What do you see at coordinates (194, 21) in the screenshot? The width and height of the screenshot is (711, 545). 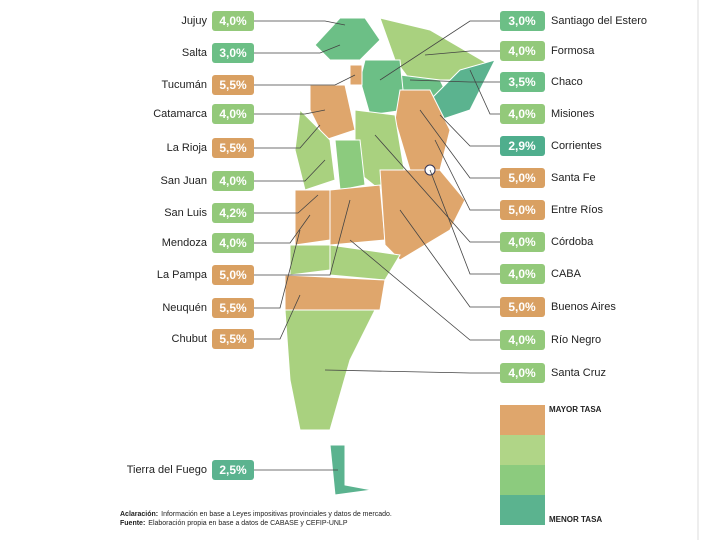 I see `province-name: Jujuy` at bounding box center [194, 21].